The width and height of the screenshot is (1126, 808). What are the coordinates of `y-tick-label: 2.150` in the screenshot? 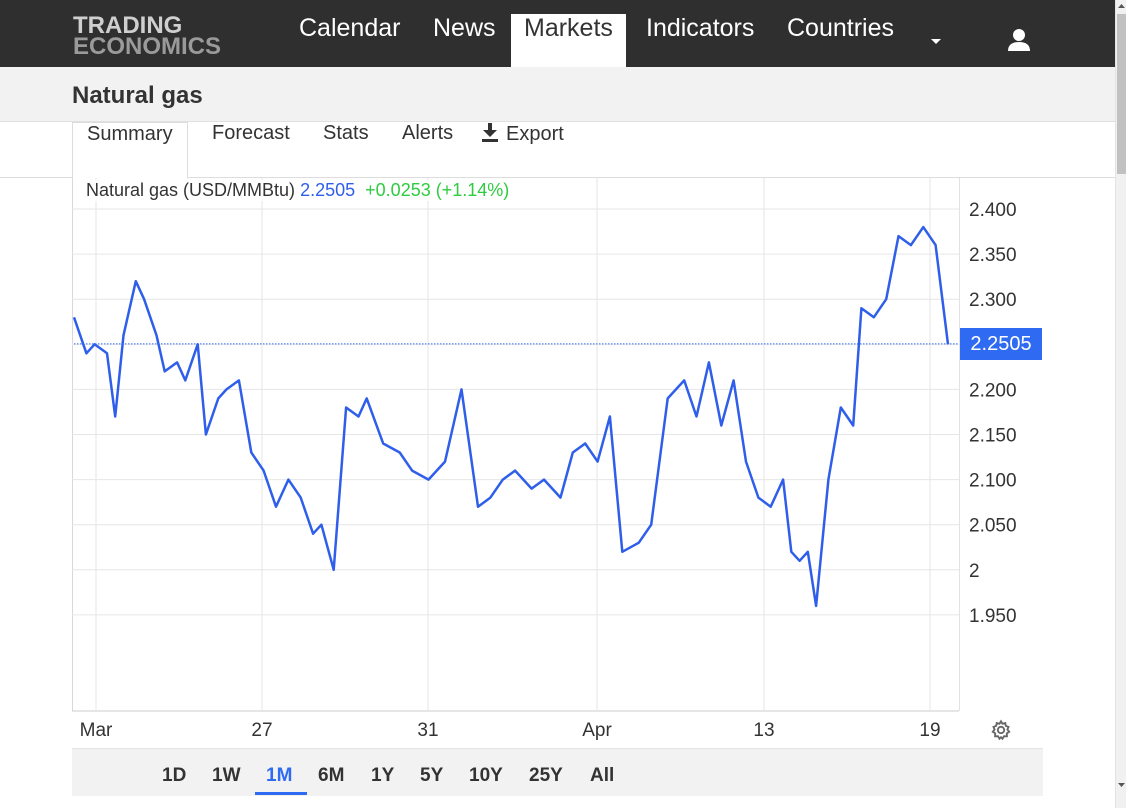 It's located at (993, 436).